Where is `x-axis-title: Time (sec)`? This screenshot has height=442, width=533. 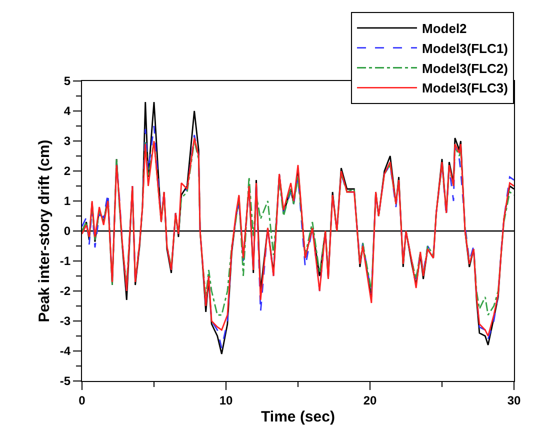 x-axis-title: Time (sec) is located at coordinates (298, 417).